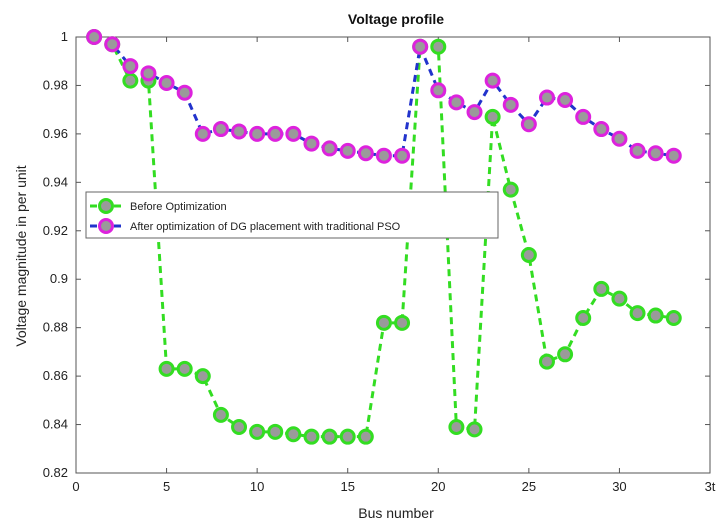 The width and height of the screenshot is (717, 522). Describe the element at coordinates (438, 486) in the screenshot. I see `x-tick-label: 20` at that location.